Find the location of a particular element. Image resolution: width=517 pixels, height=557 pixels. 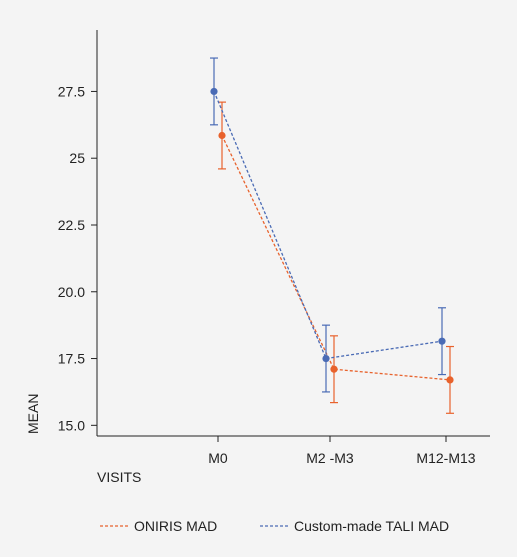

legend-item: ONIRIS MAD is located at coordinates (158, 526).